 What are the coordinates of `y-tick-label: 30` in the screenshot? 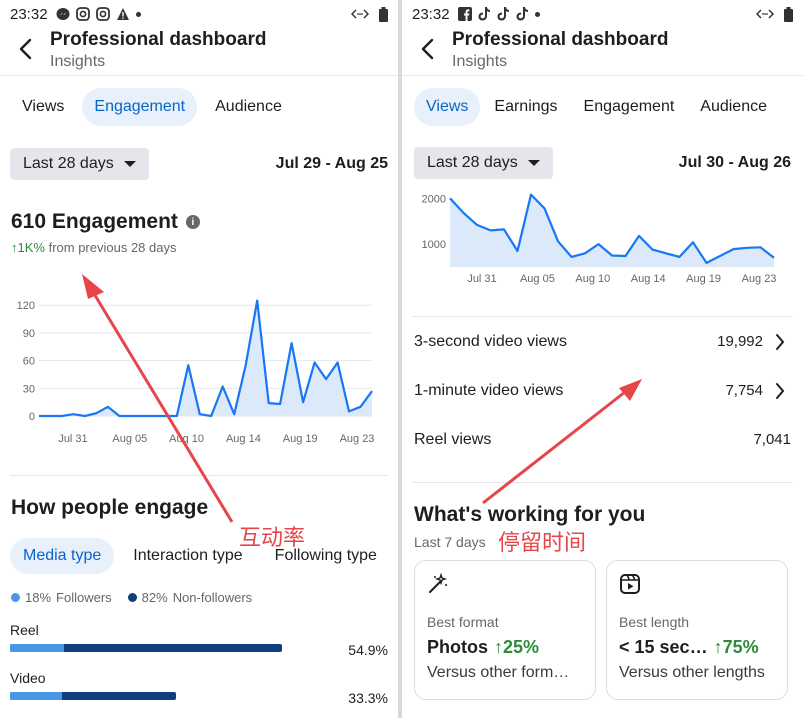 It's located at (29, 389).